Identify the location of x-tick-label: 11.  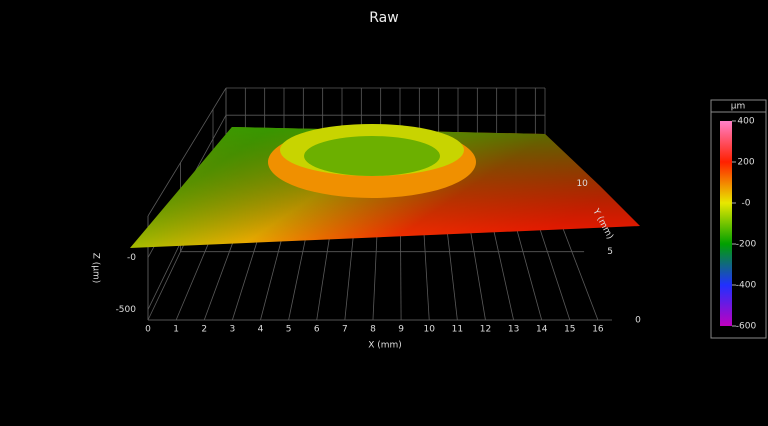
(457, 330).